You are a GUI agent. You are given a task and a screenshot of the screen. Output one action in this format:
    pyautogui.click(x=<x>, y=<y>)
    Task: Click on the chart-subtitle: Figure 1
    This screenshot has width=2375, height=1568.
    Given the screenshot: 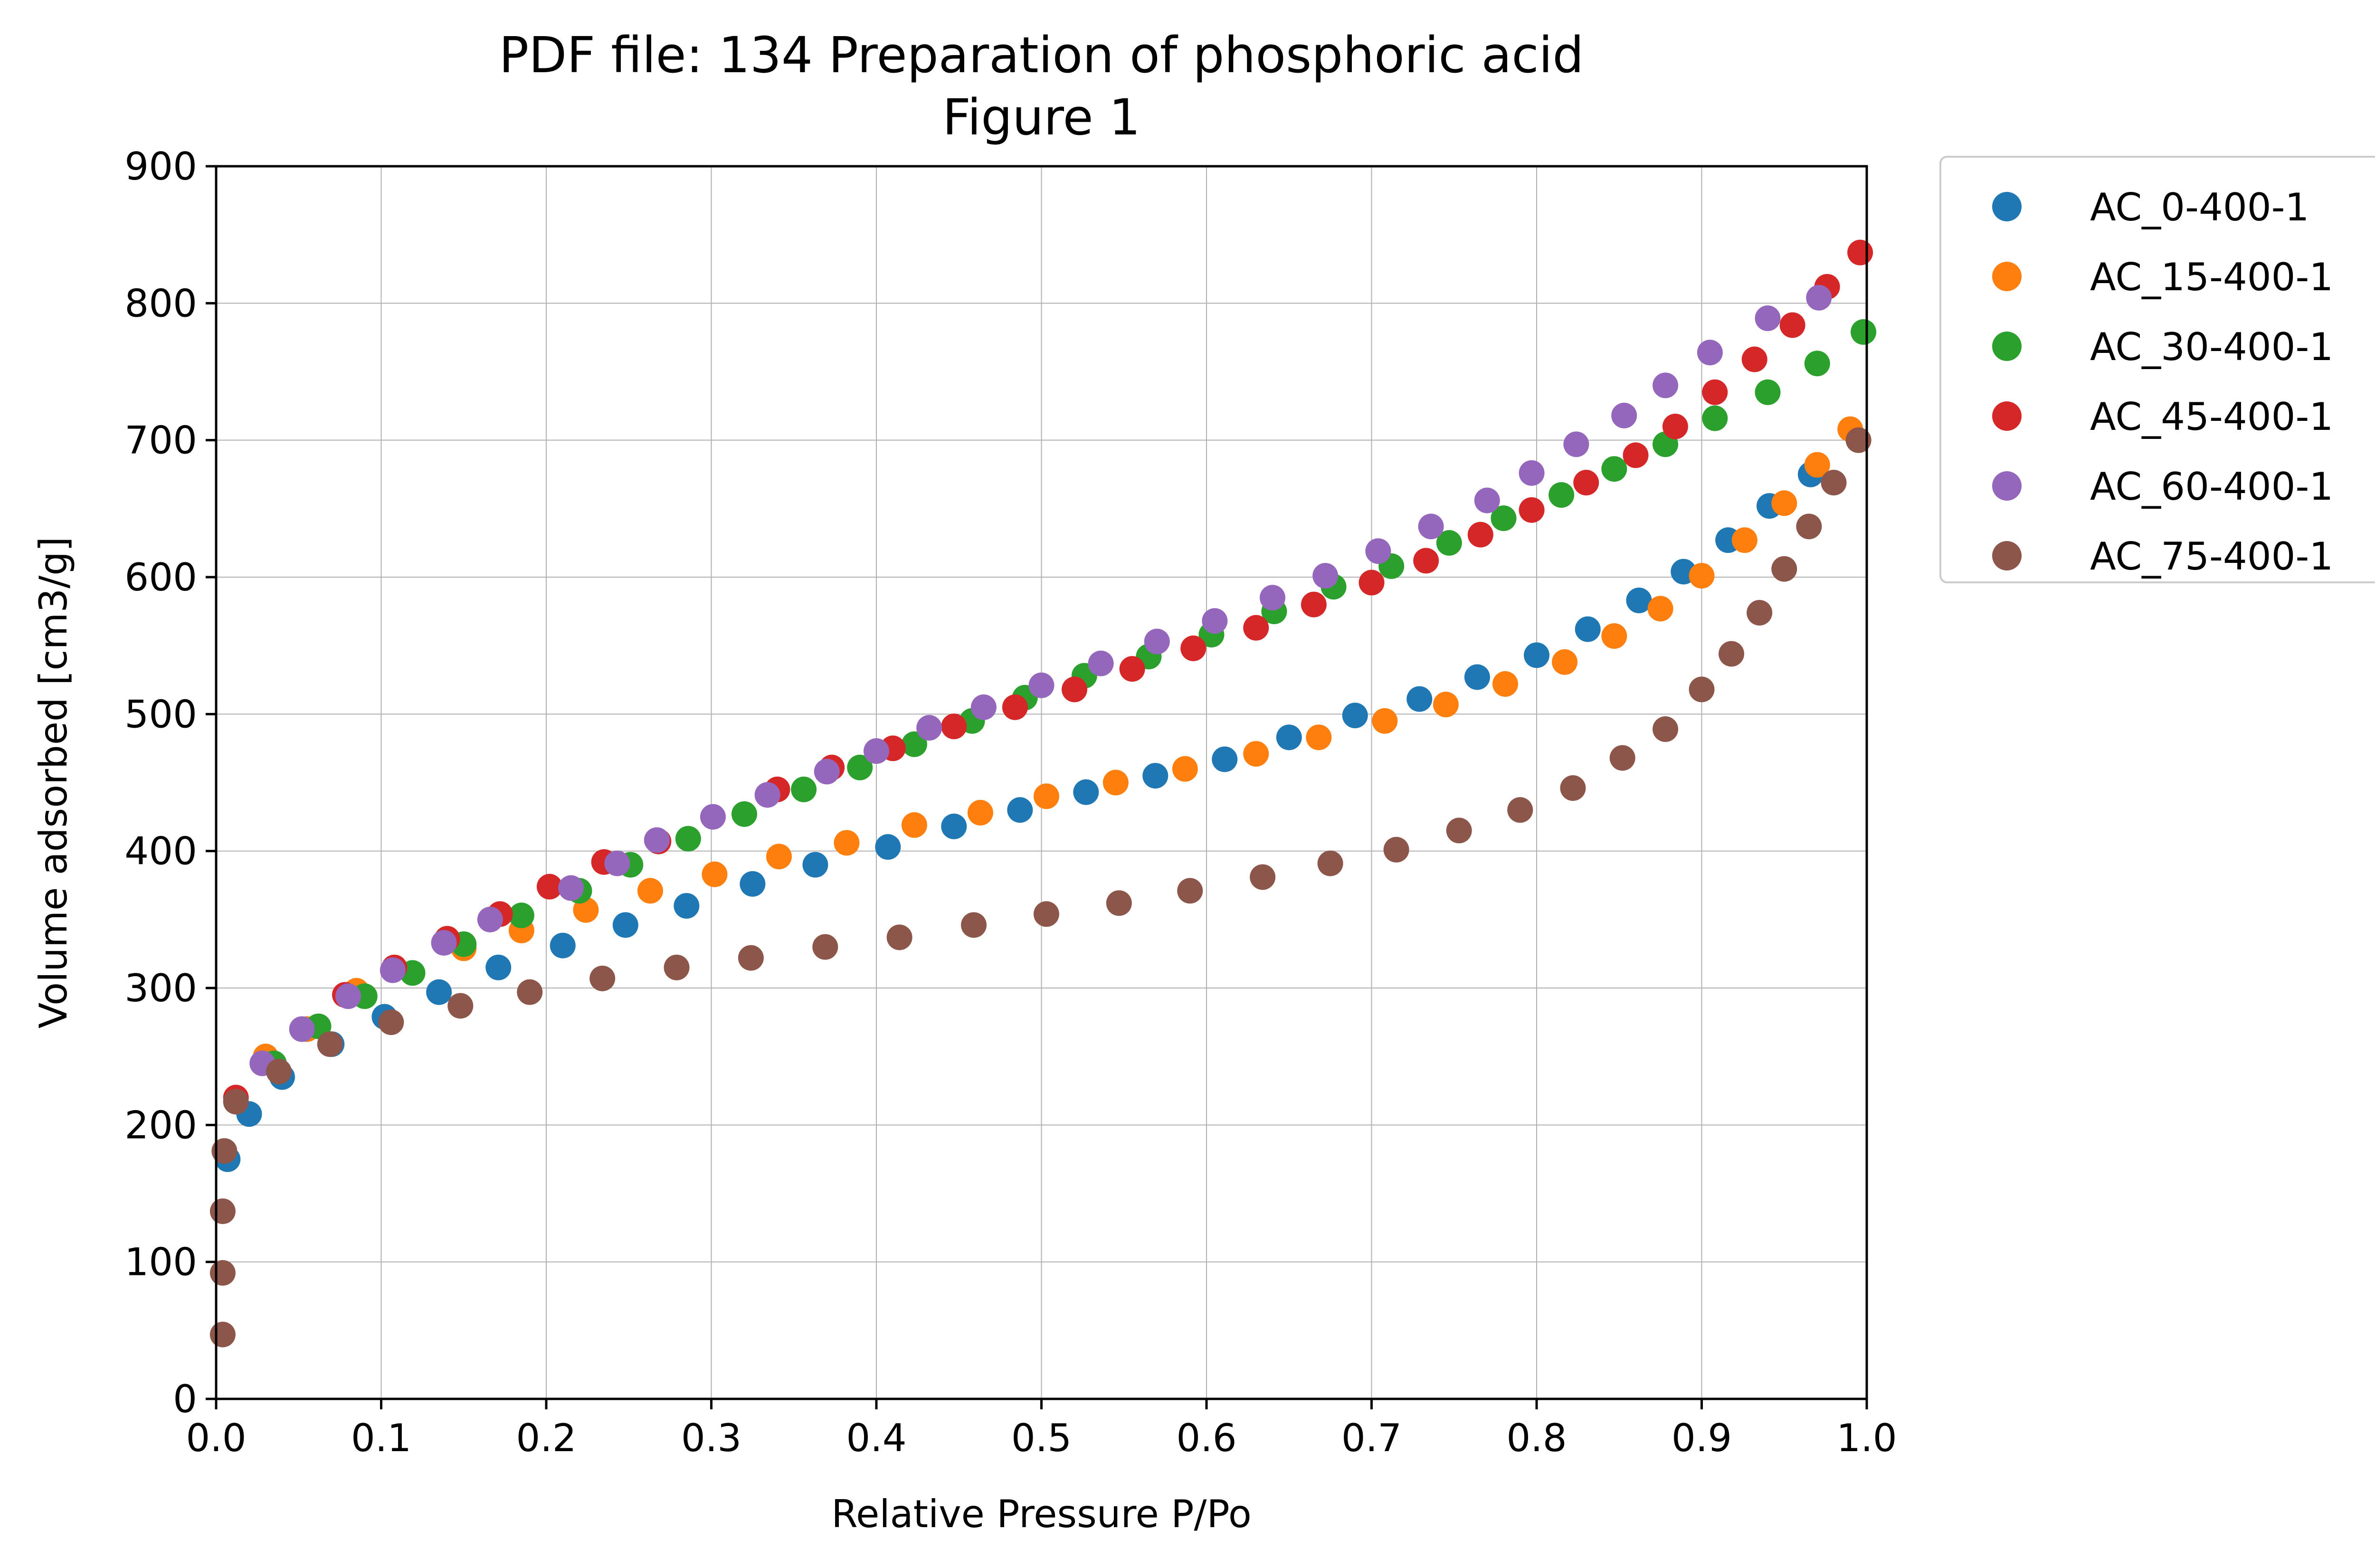 What is the action you would take?
    pyautogui.click(x=1041, y=117)
    